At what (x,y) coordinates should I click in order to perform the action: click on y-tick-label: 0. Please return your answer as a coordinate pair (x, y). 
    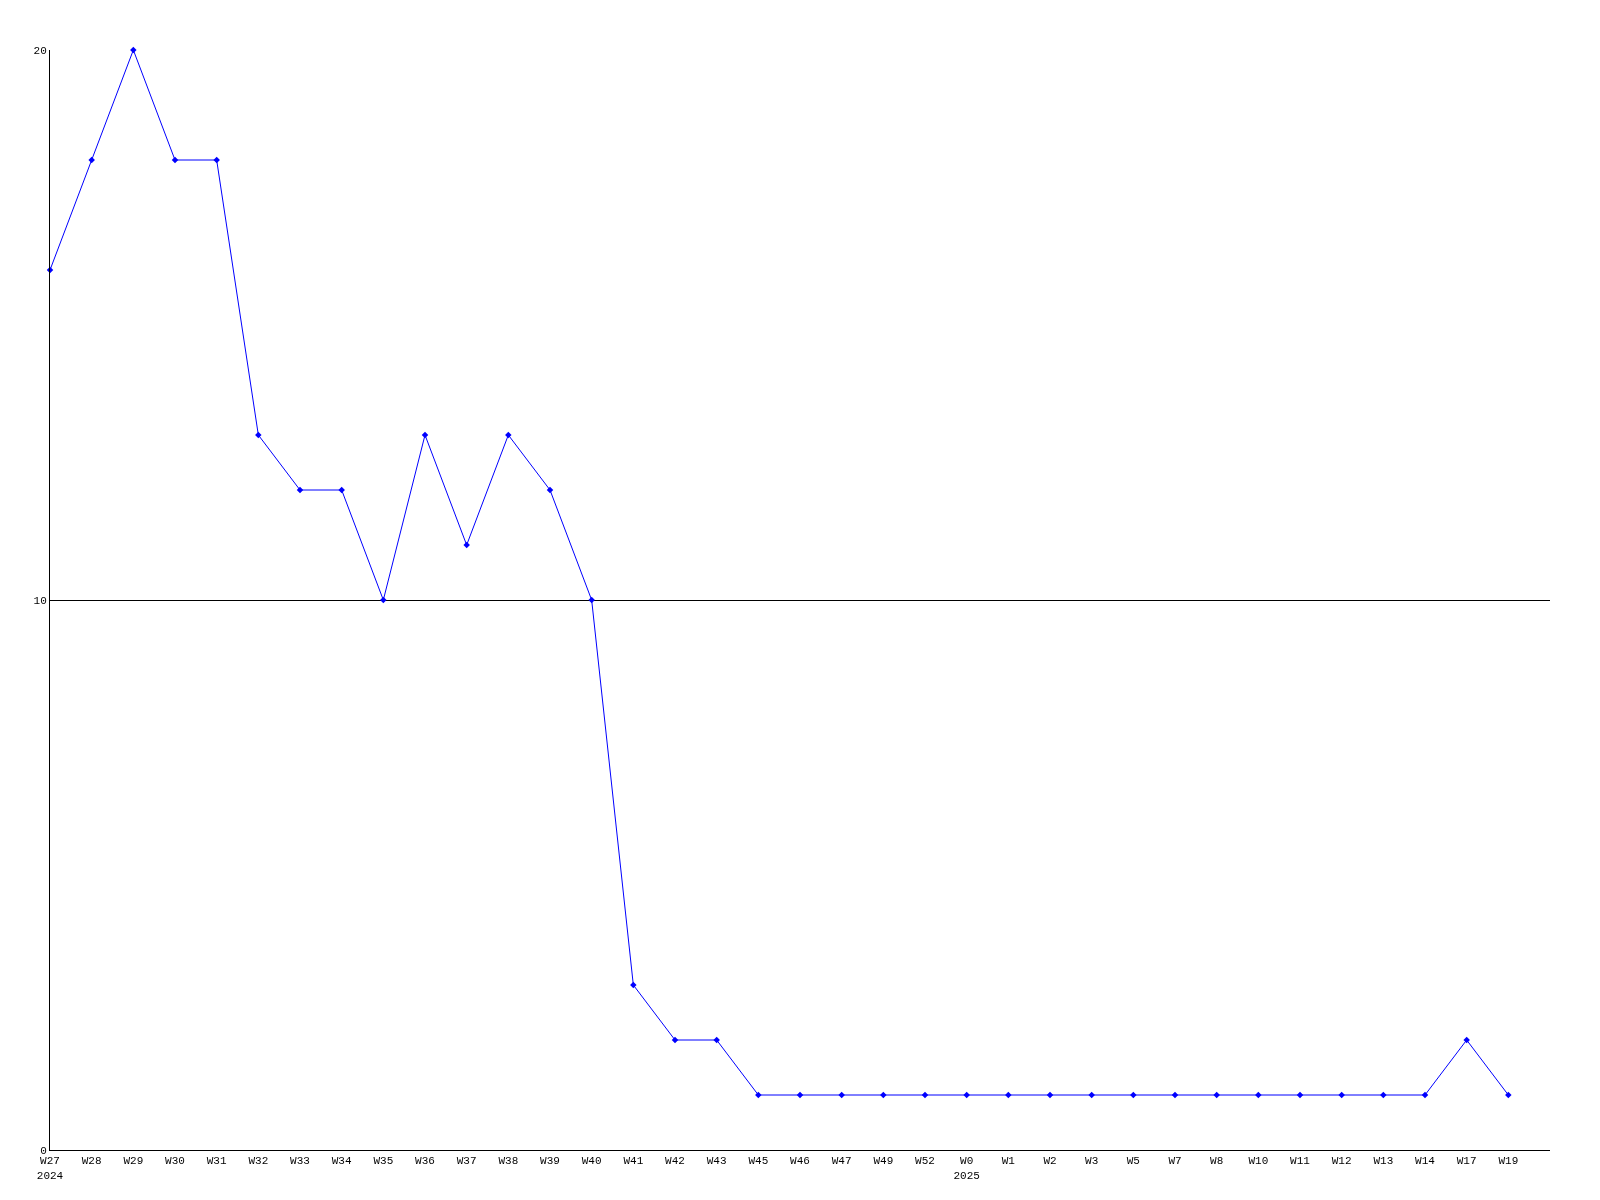
    Looking at the image, I should click on (43, 1150).